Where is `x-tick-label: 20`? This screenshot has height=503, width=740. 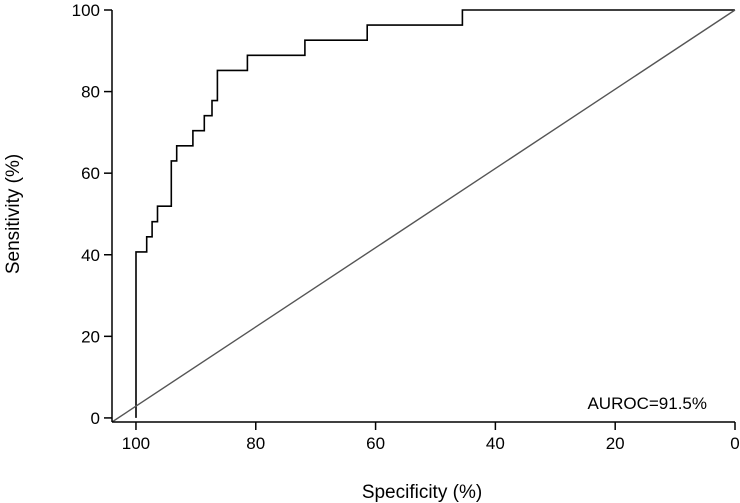
x-tick-label: 20 is located at coordinates (615, 443).